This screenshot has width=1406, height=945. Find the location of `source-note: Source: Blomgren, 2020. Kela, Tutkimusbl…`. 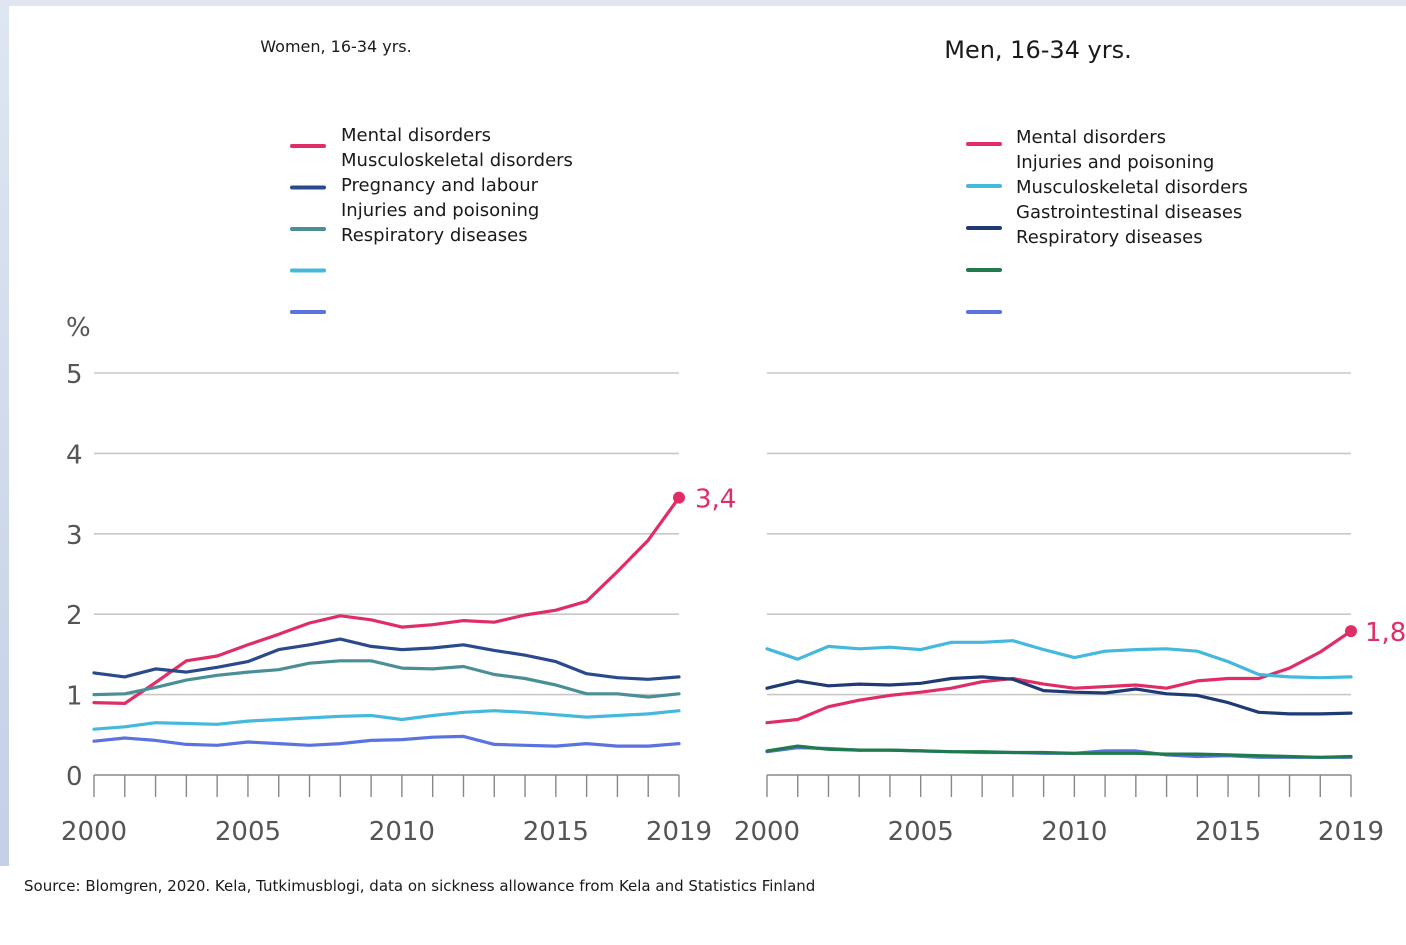

source-note: Source: Blomgren, 2020. Kela, Tutkimusbl… is located at coordinates (420, 886).